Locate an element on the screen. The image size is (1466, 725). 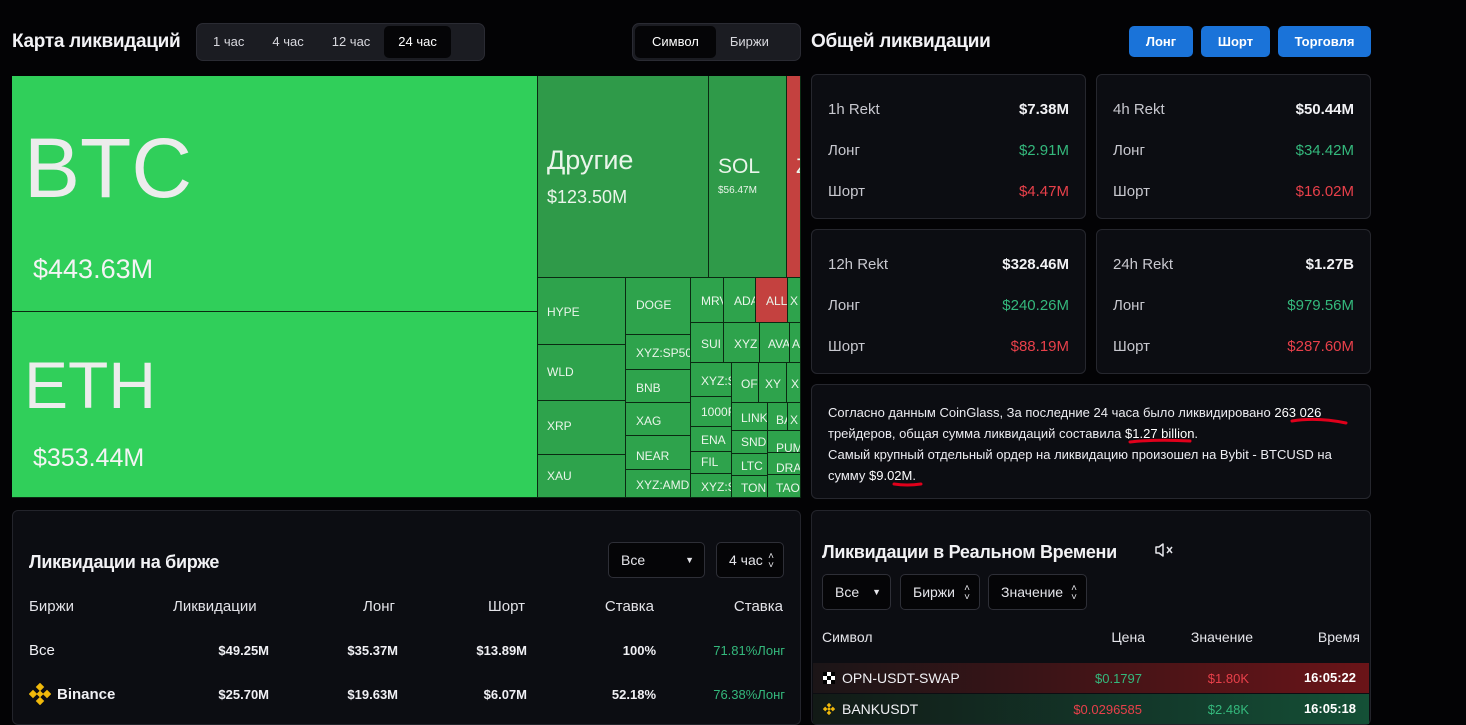
treemap-cell-xyz-sp50: XYZ:SP50 is located at coordinates (658, 352).